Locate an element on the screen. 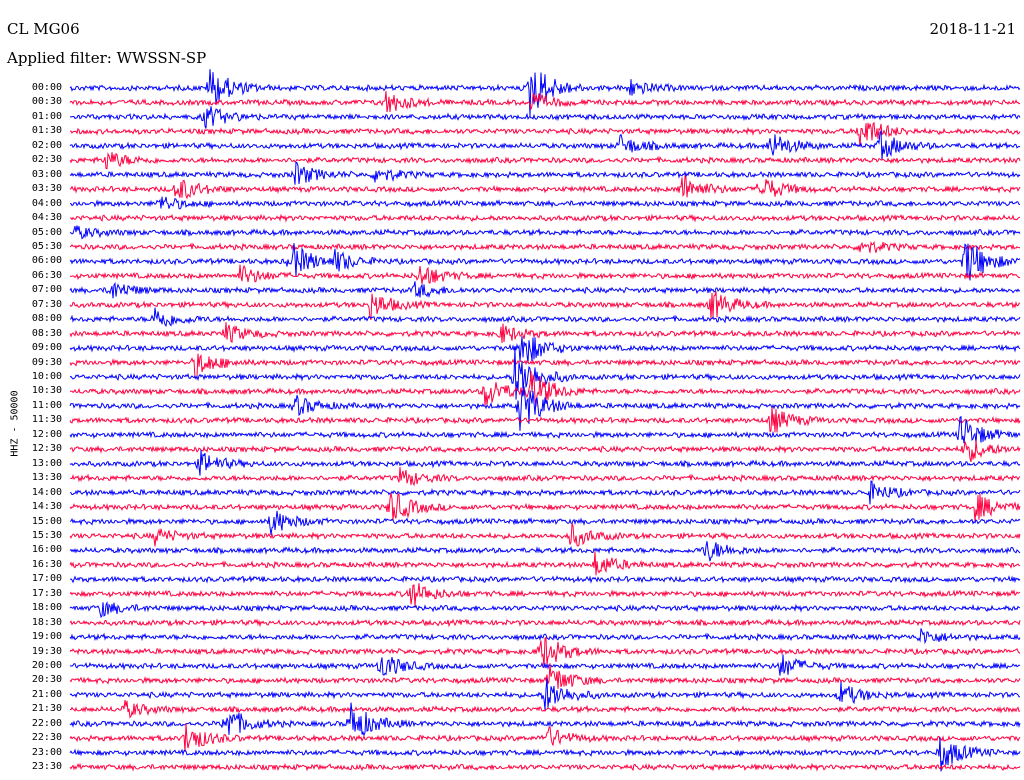 Image resolution: width=1024 pixels, height=780 pixels. time-label: 22:00 is located at coordinates (46, 723).